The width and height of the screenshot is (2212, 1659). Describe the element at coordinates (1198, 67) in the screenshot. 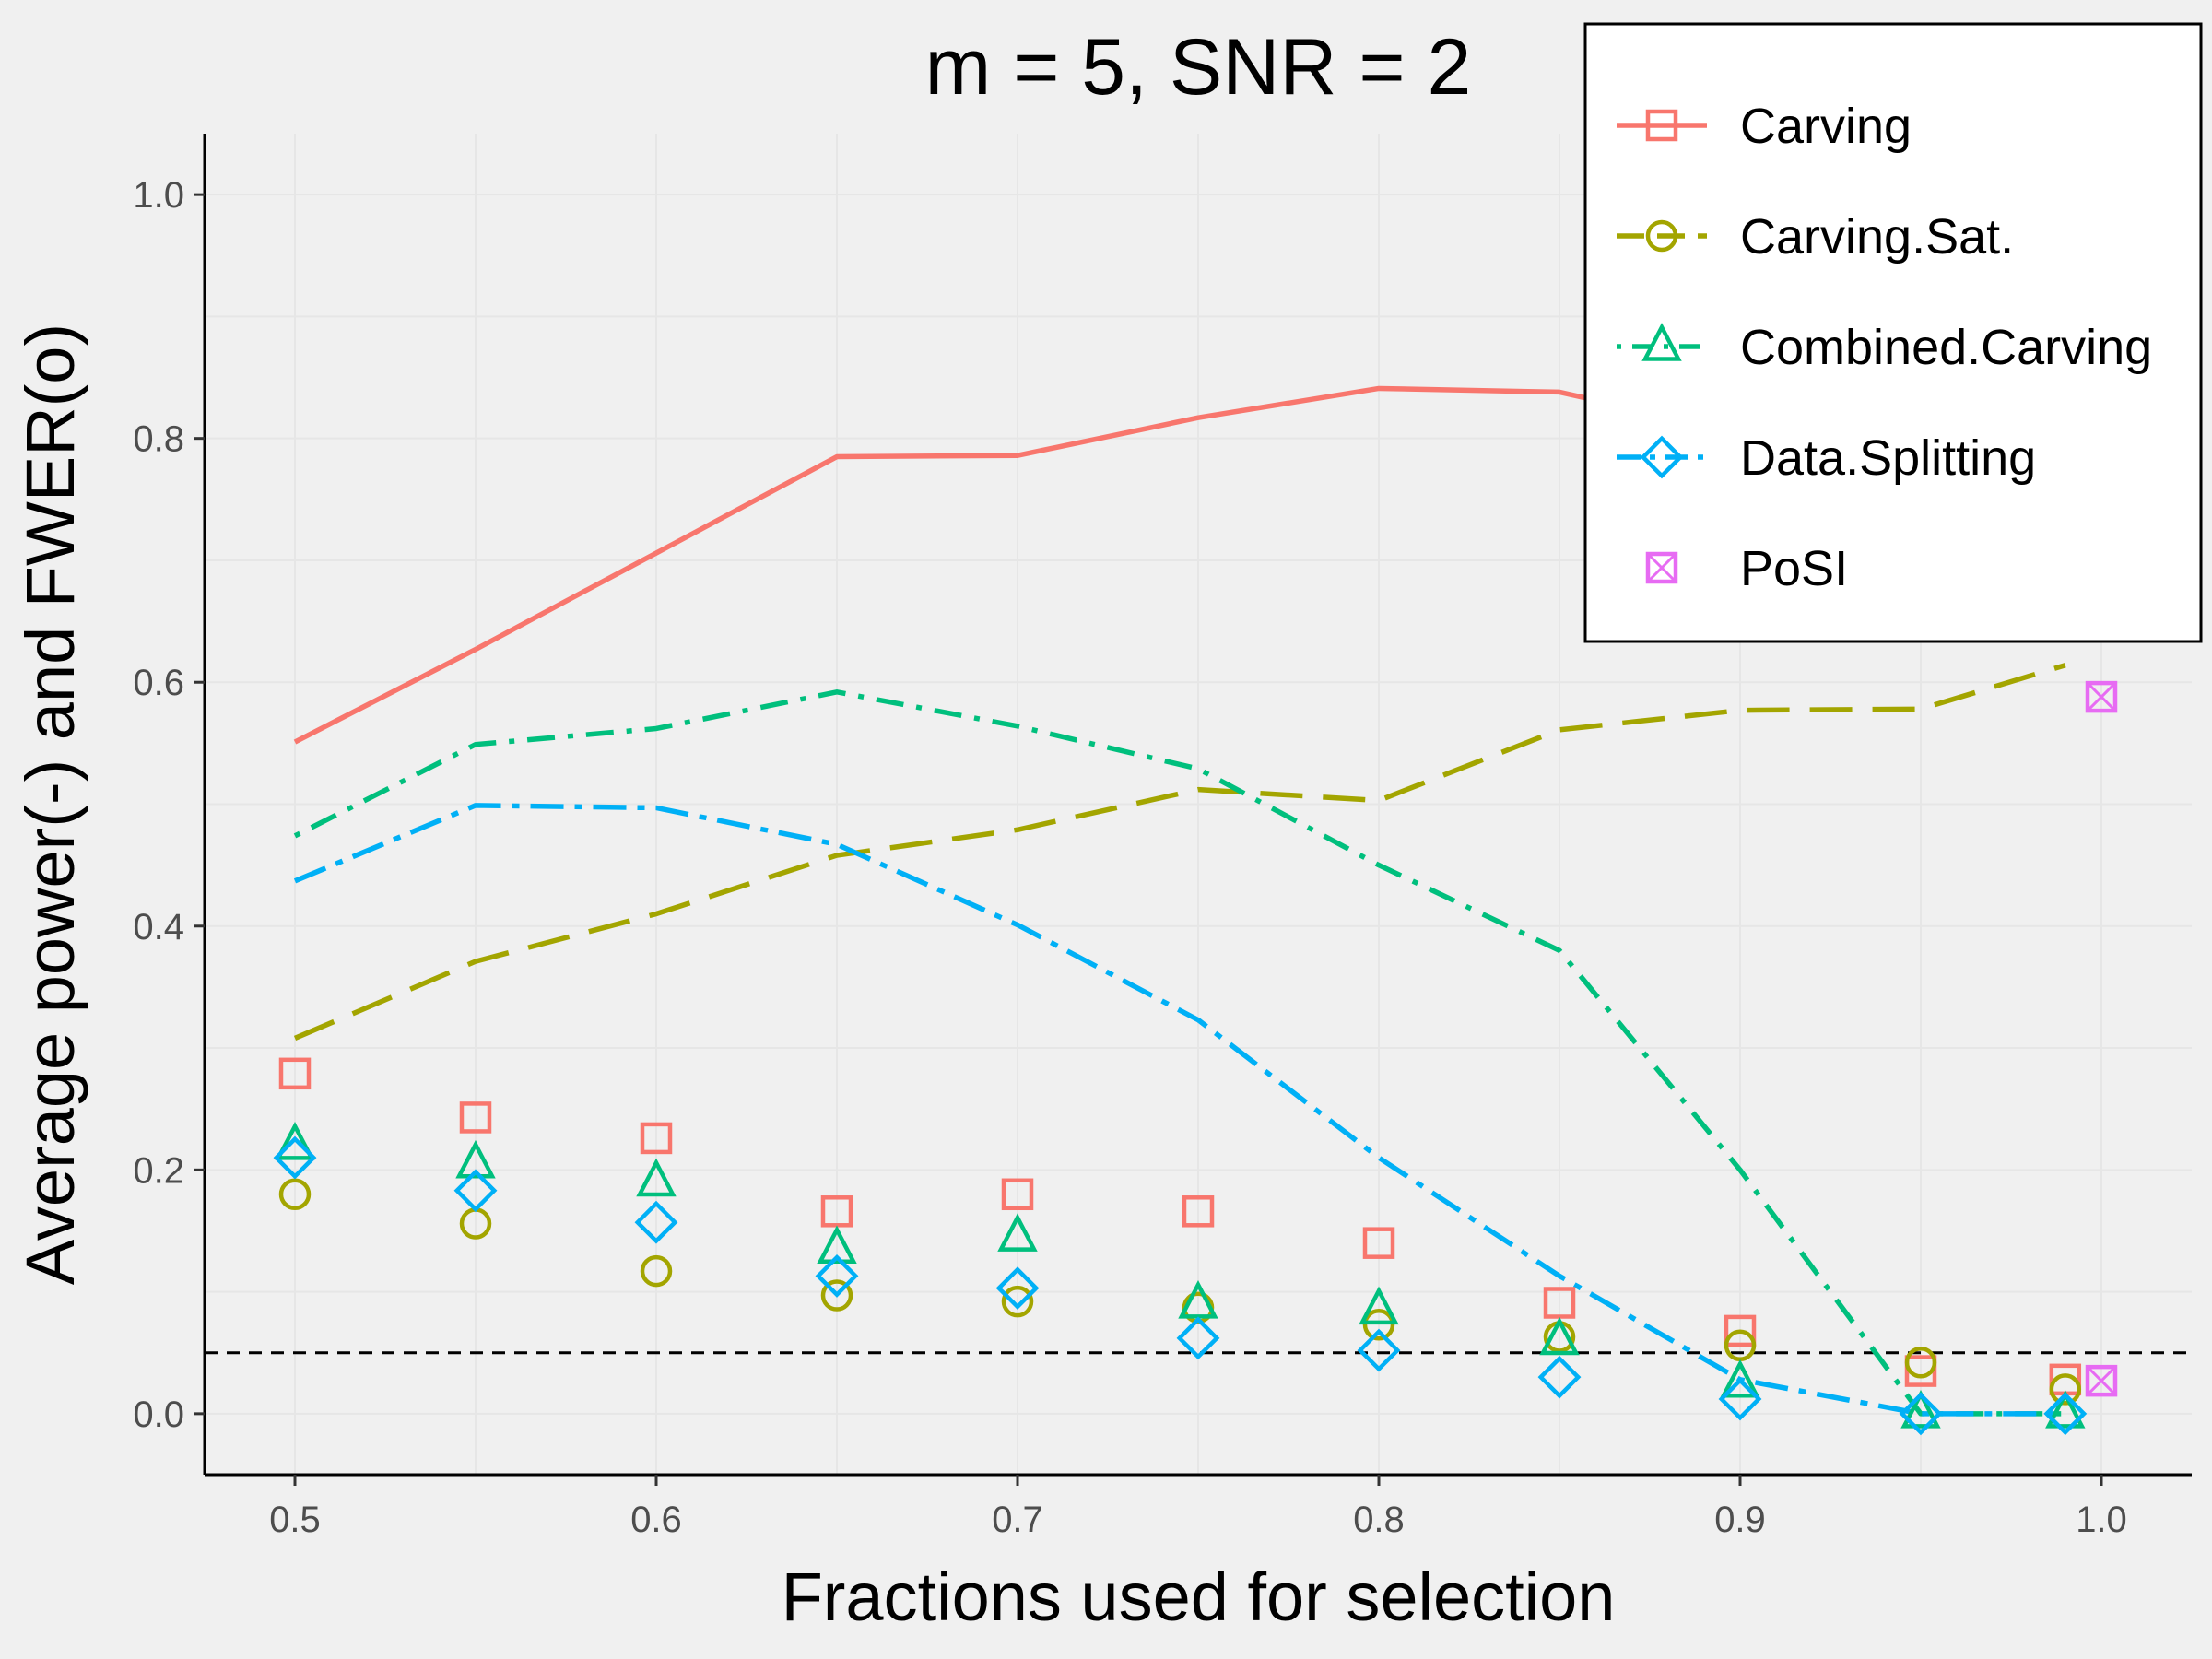

I see `chart-title: m = 5, SNR = 2` at that location.